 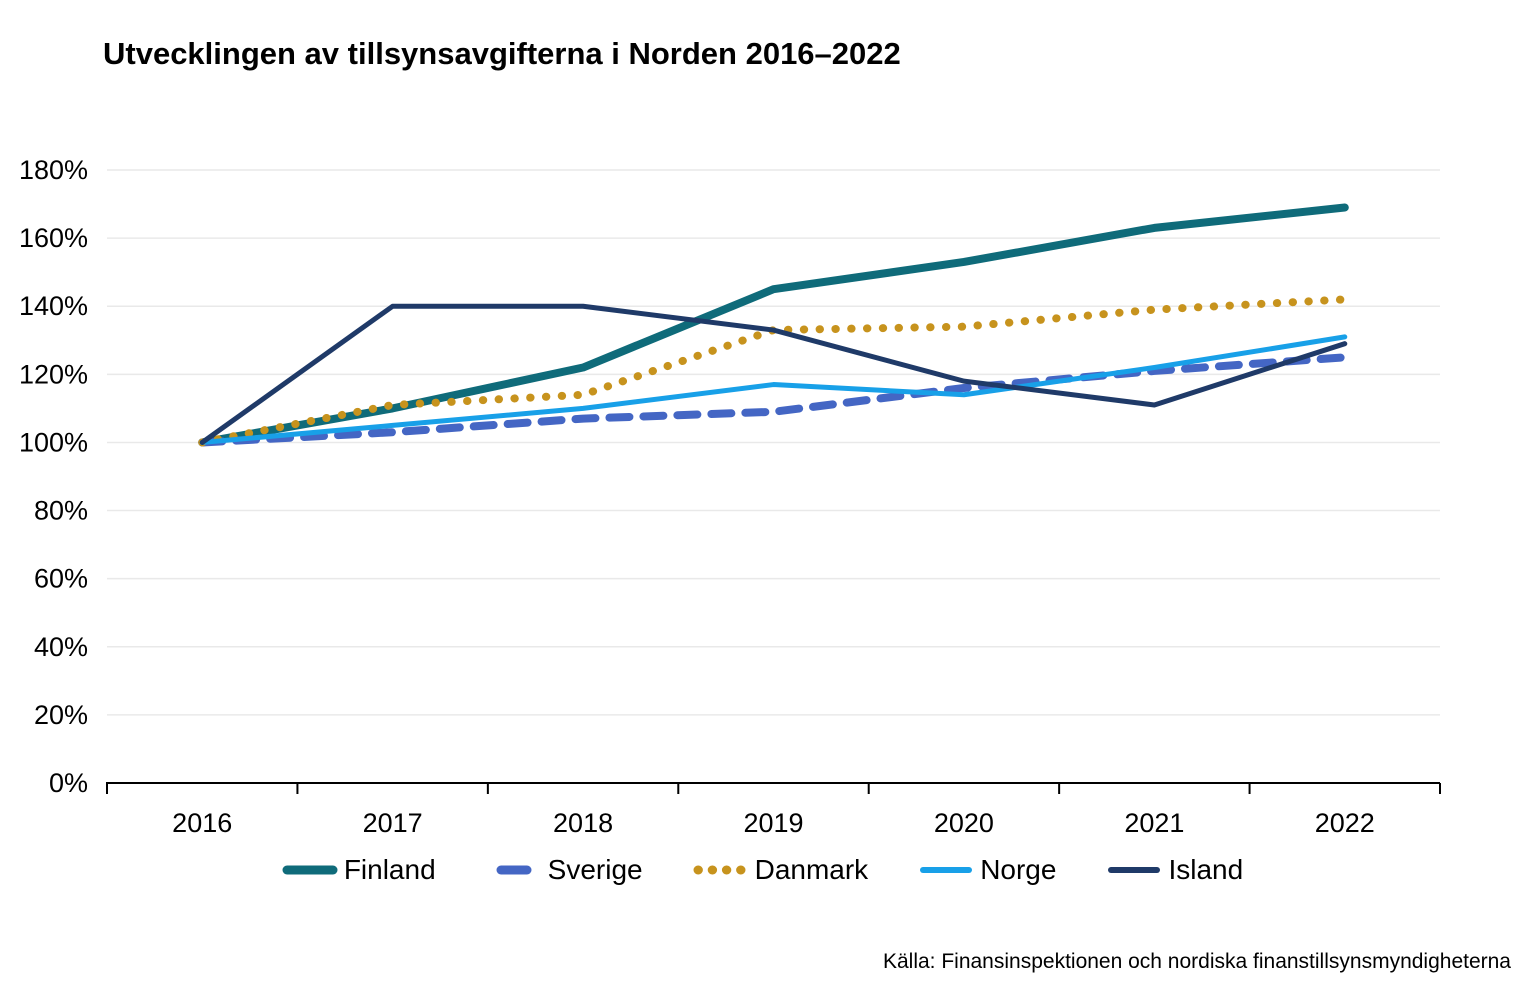 I want to click on x-axis-label: 2016, so click(x=202, y=823).